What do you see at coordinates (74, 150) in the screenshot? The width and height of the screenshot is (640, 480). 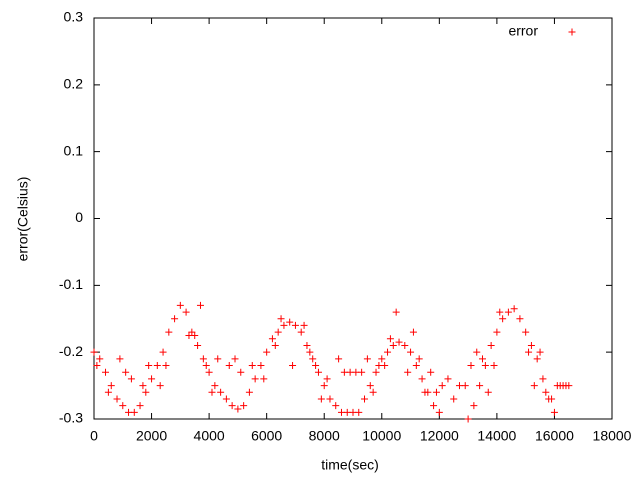 I see `y-tick-label: 0.1` at bounding box center [74, 150].